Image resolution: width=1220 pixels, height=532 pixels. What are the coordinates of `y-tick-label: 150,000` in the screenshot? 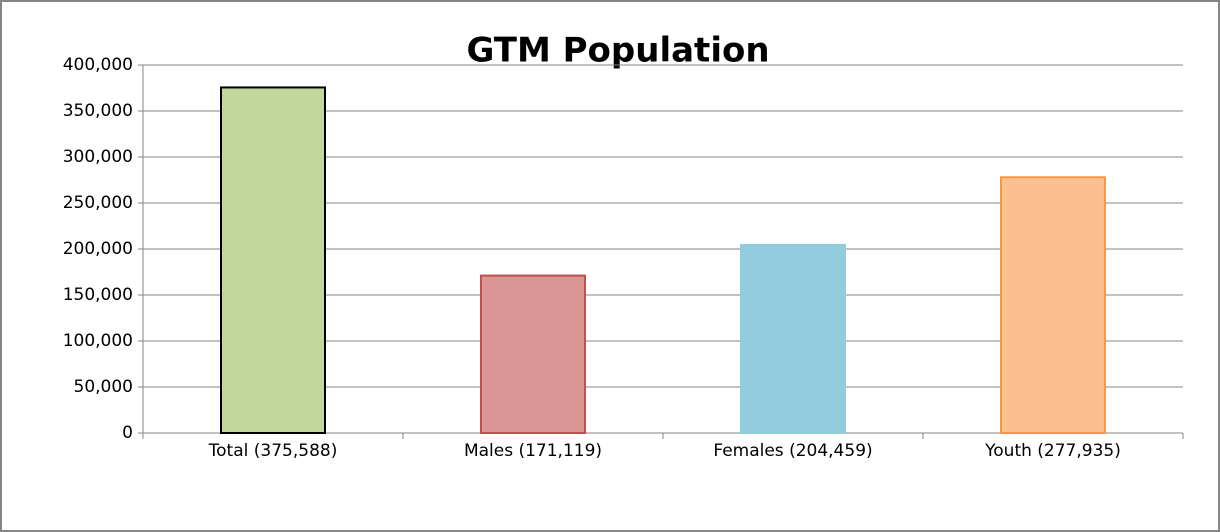 It's located at (98, 295).